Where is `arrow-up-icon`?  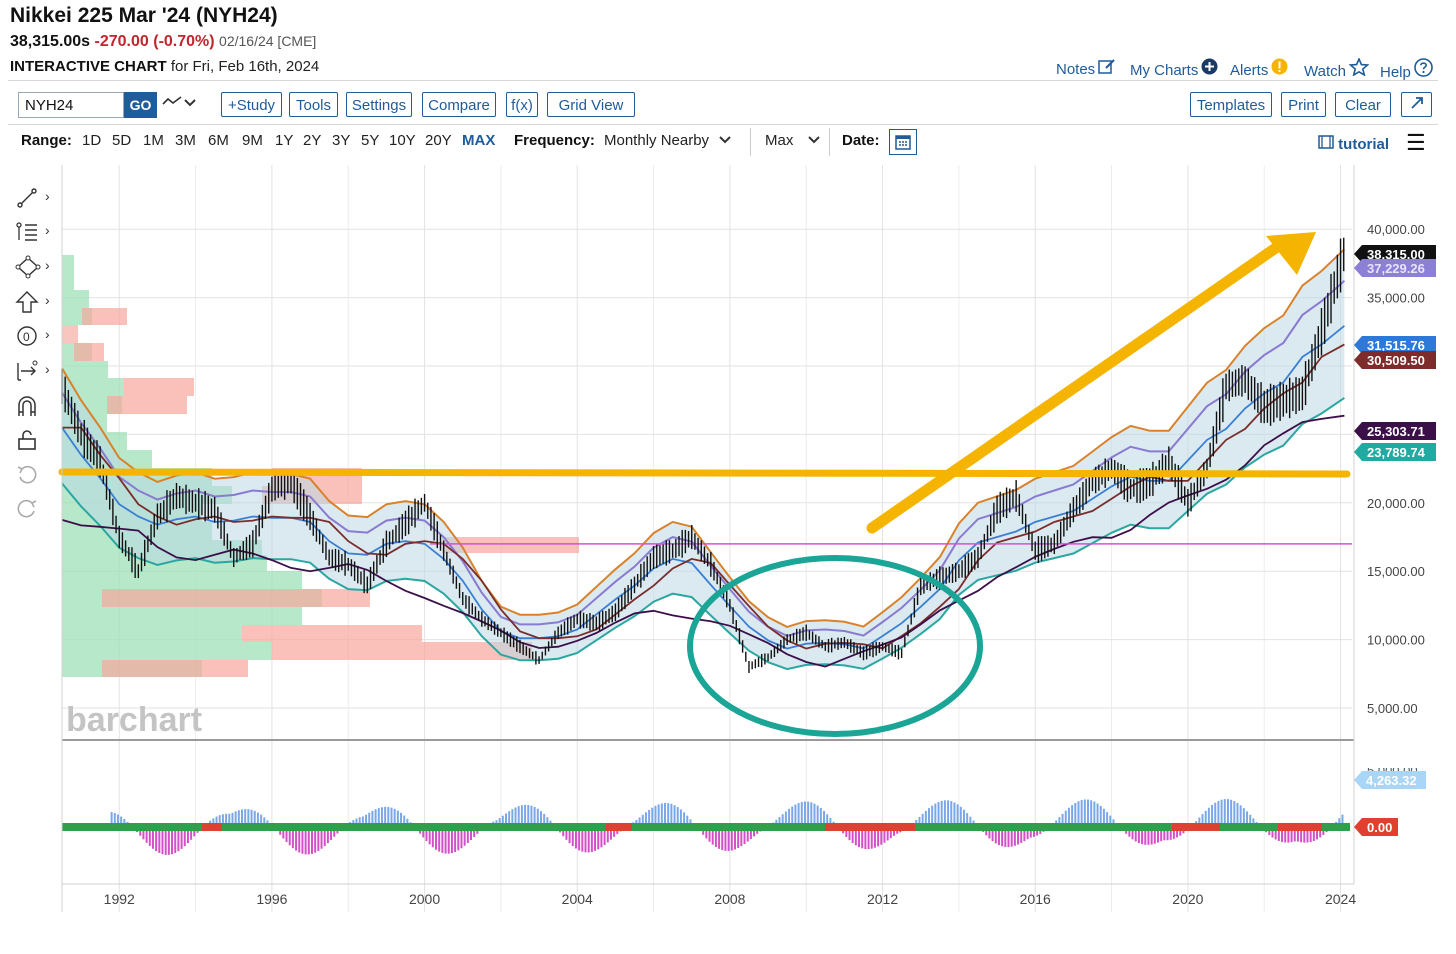 arrow-up-icon is located at coordinates (27, 304).